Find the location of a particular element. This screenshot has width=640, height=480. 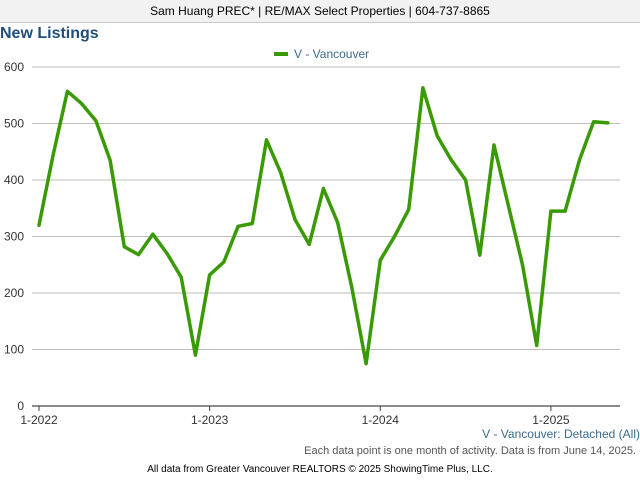

y-tick-label: 0 is located at coordinates (20, 406).